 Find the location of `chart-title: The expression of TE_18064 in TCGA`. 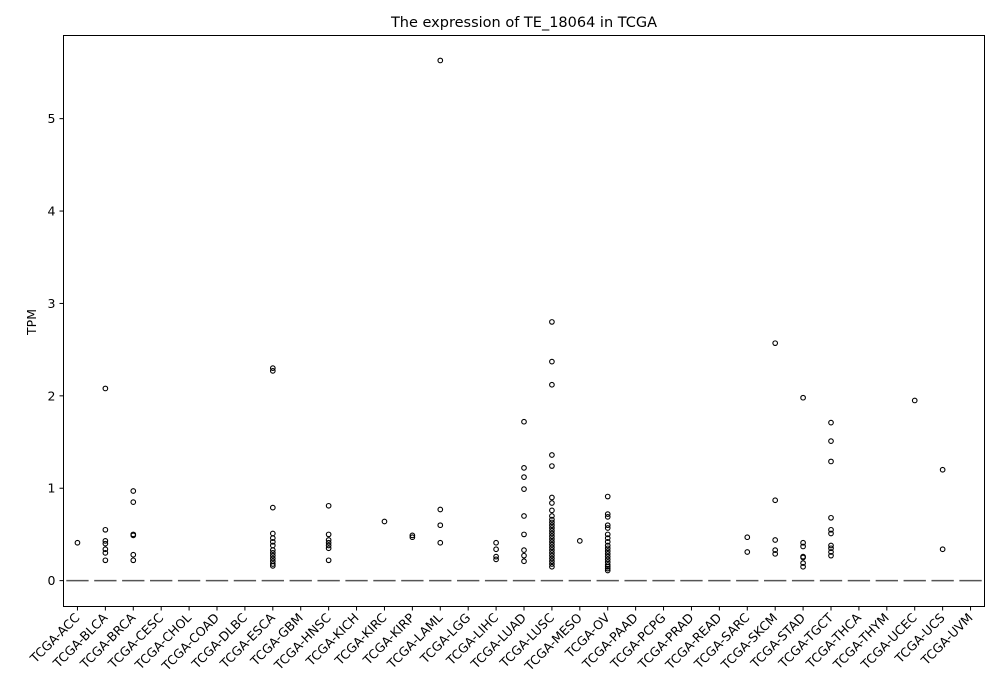

chart-title: The expression of TE_18064 in TCGA is located at coordinates (523, 23).